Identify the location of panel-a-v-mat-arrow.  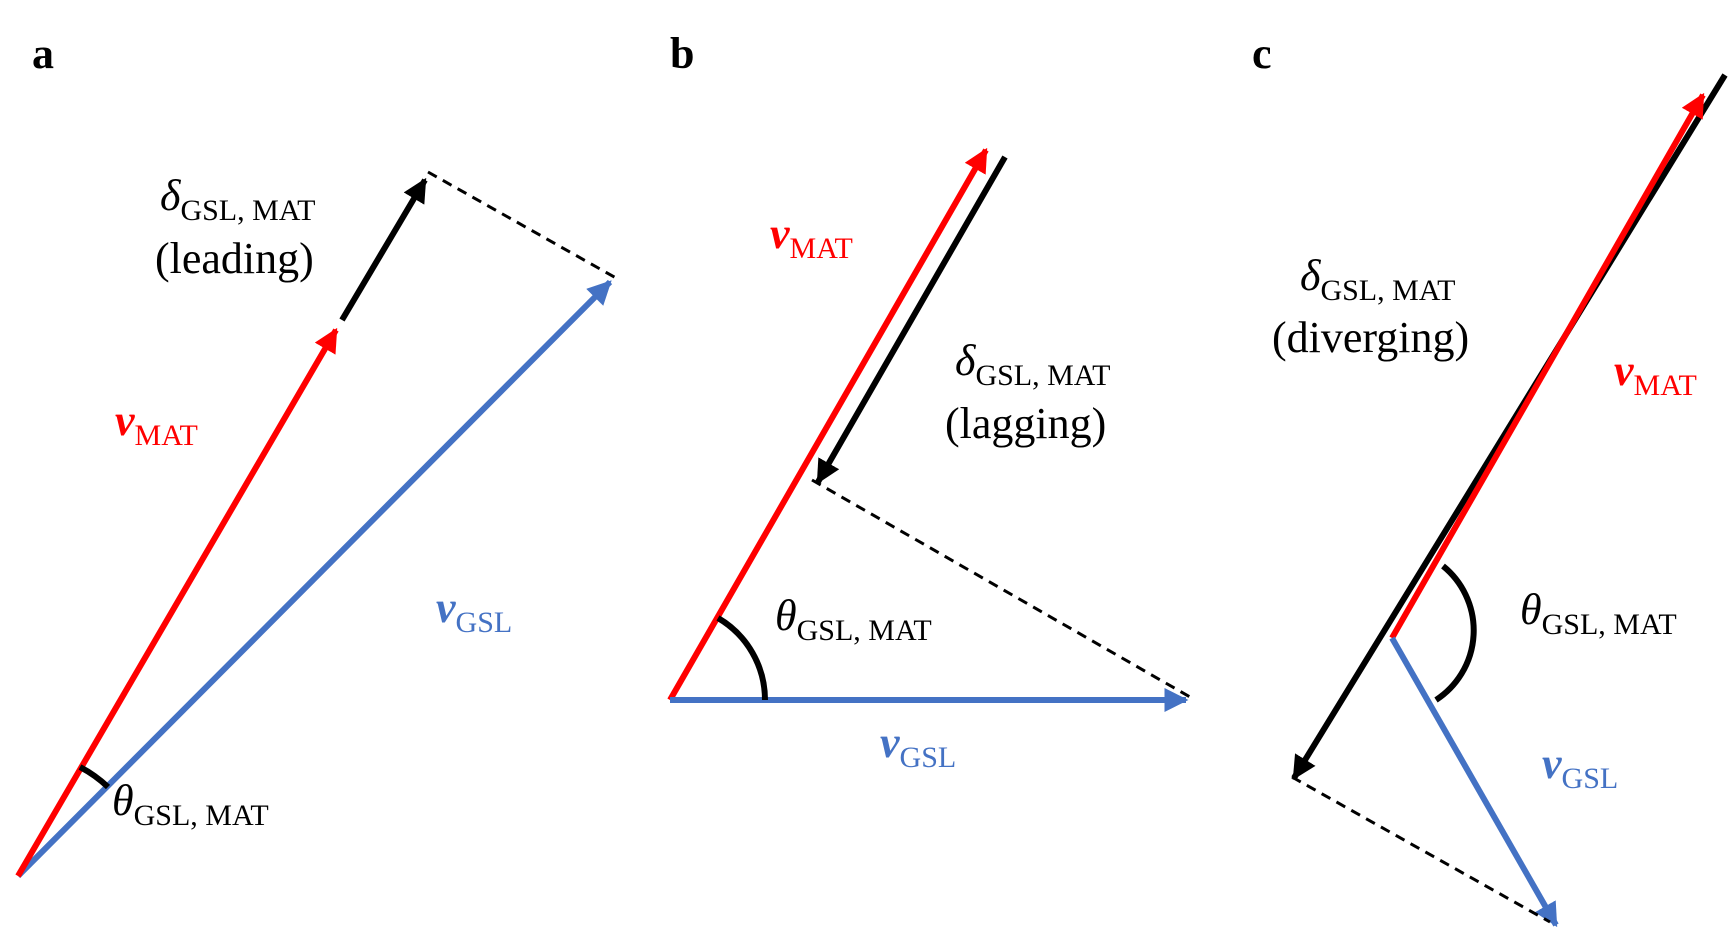
(177, 602).